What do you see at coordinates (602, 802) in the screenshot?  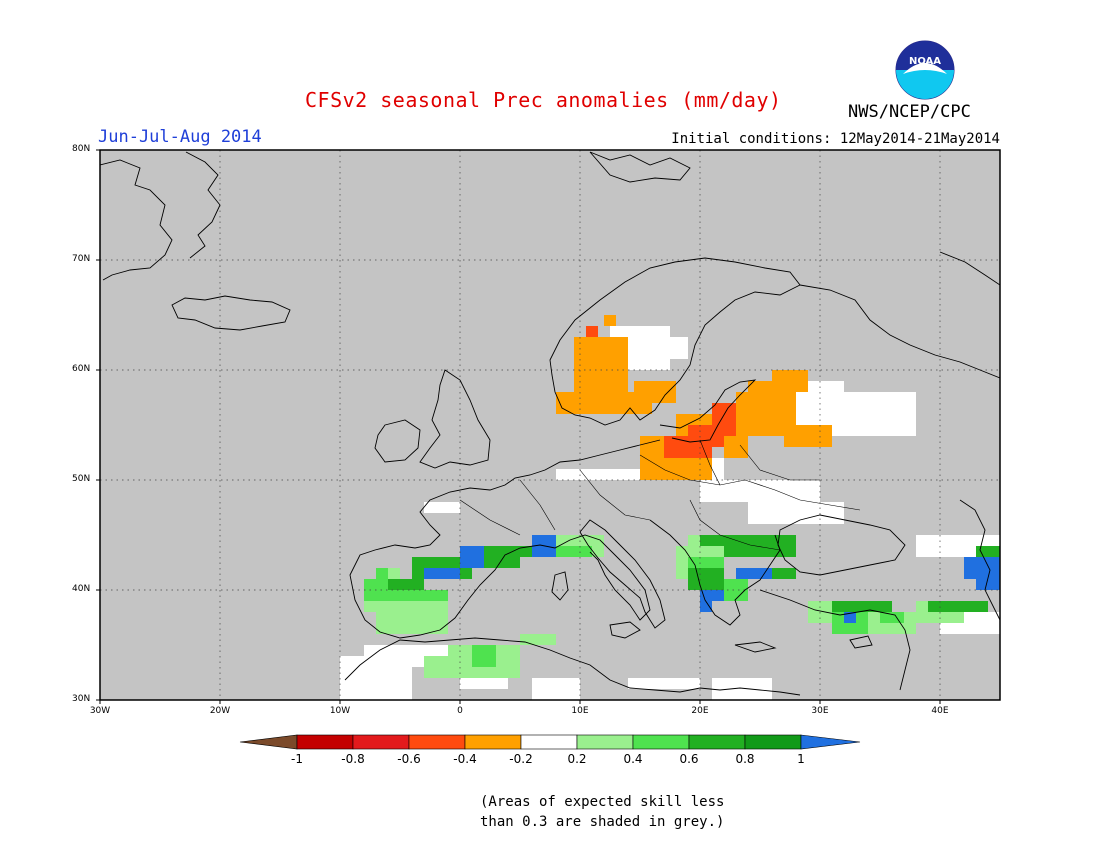 I see `skill-note-line-1: (Areas of expected skill less` at bounding box center [602, 802].